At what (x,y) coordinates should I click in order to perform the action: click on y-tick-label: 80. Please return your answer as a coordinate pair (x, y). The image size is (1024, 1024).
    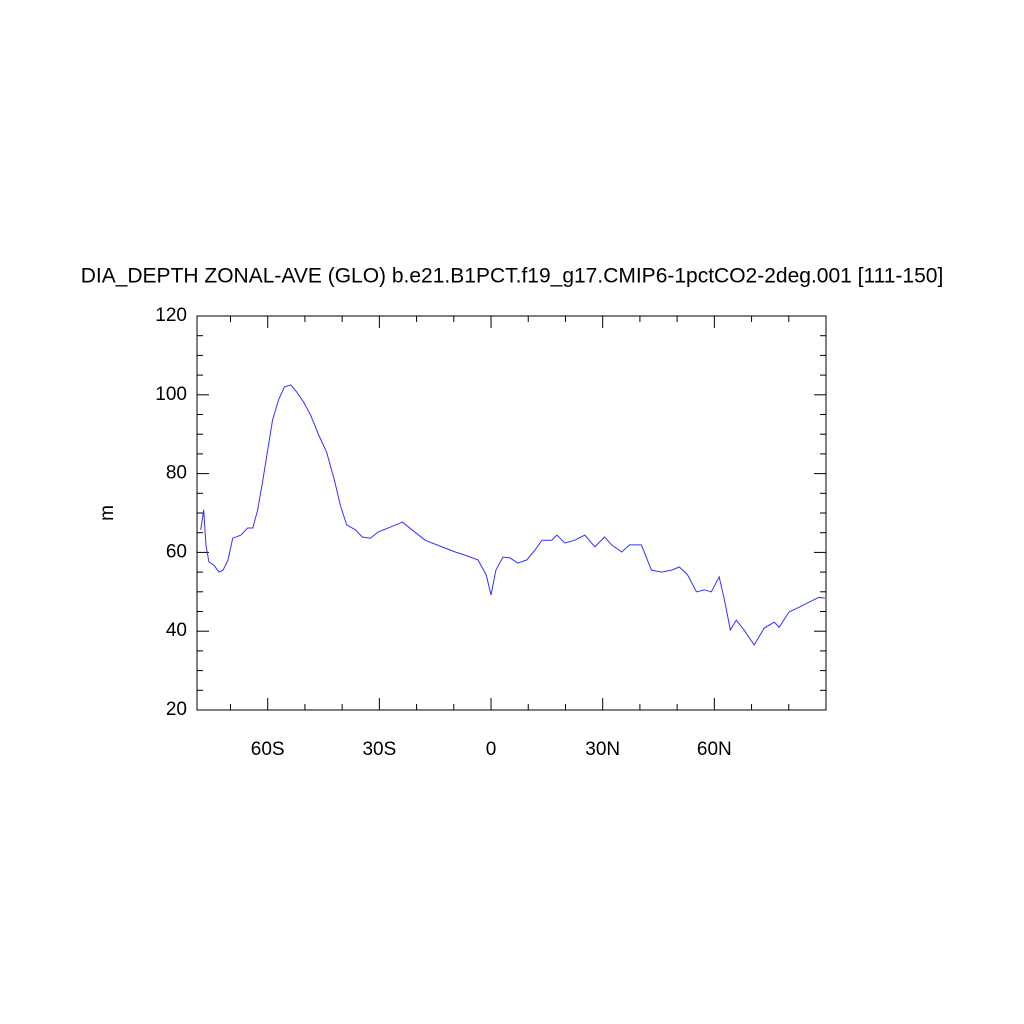
    Looking at the image, I should click on (176, 473).